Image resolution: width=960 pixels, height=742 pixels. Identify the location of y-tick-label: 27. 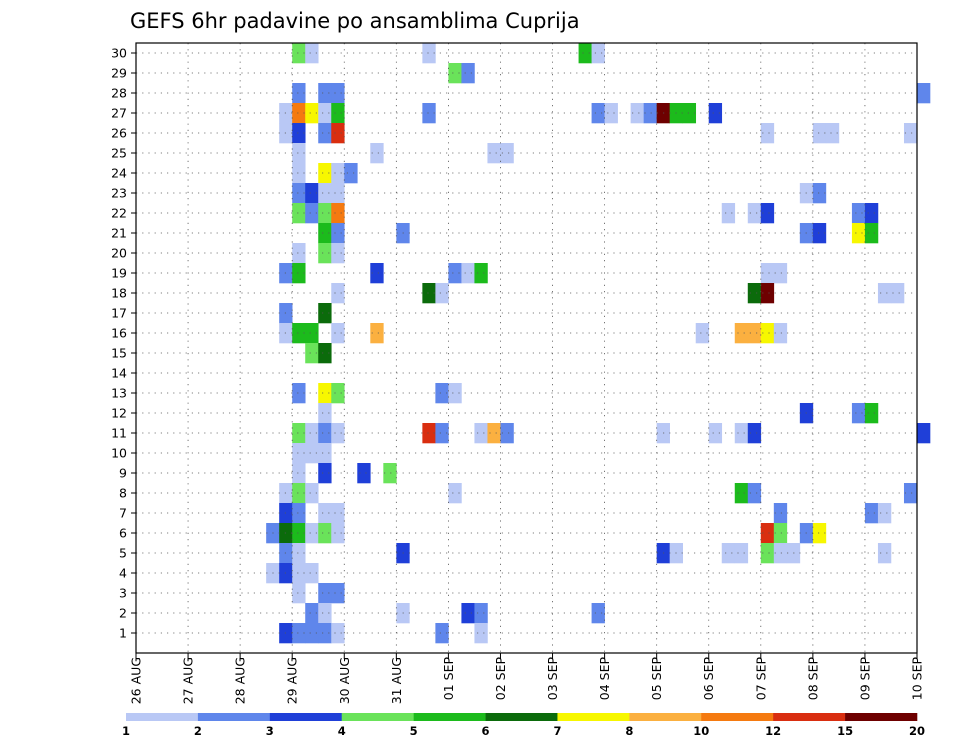
(119, 113).